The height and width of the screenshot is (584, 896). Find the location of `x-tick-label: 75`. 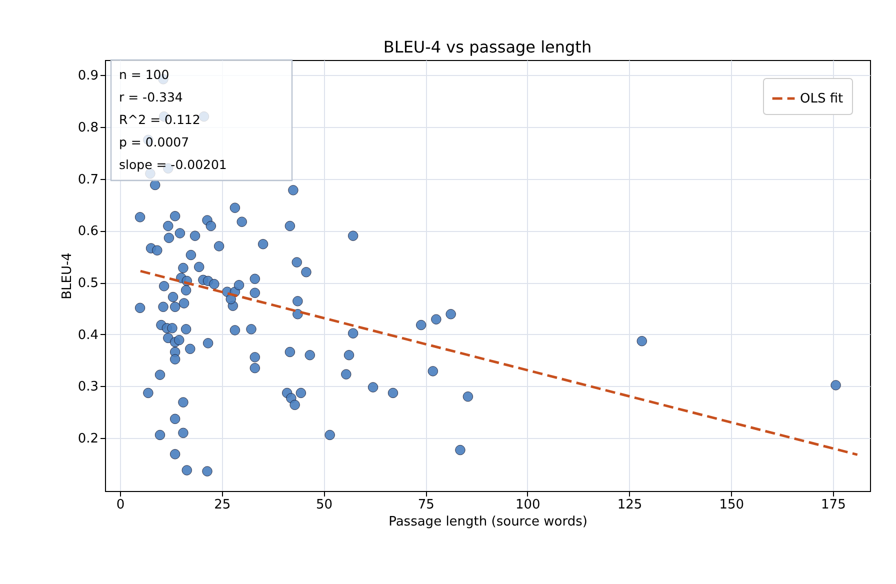

x-tick-label: 75 is located at coordinates (426, 505).